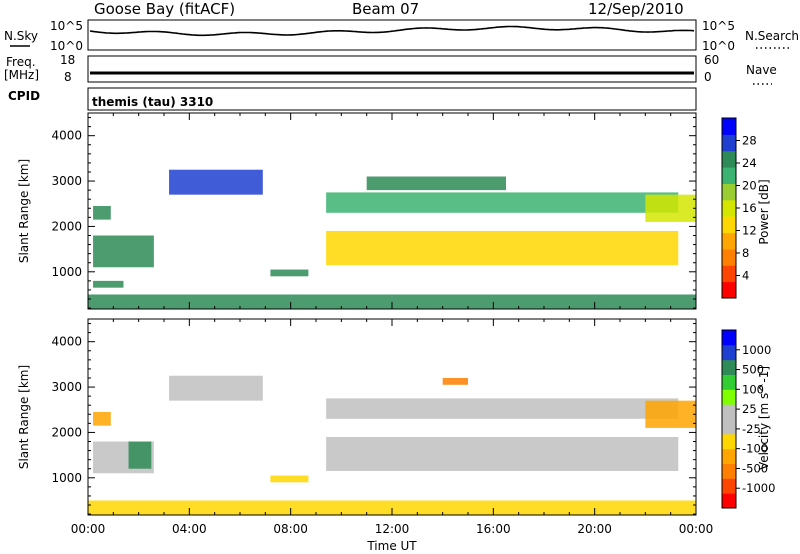  I want to click on nsky-trace, so click(392, 31).